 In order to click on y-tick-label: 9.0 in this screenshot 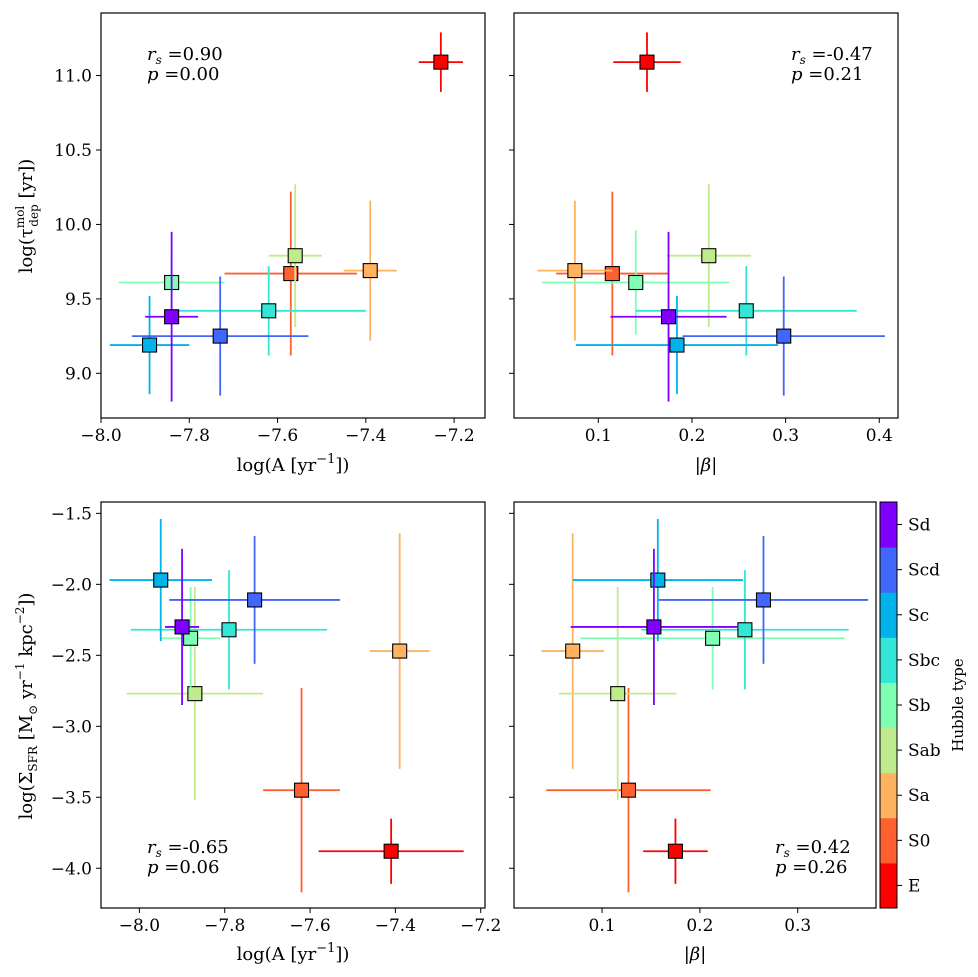, I will do `click(78, 374)`.